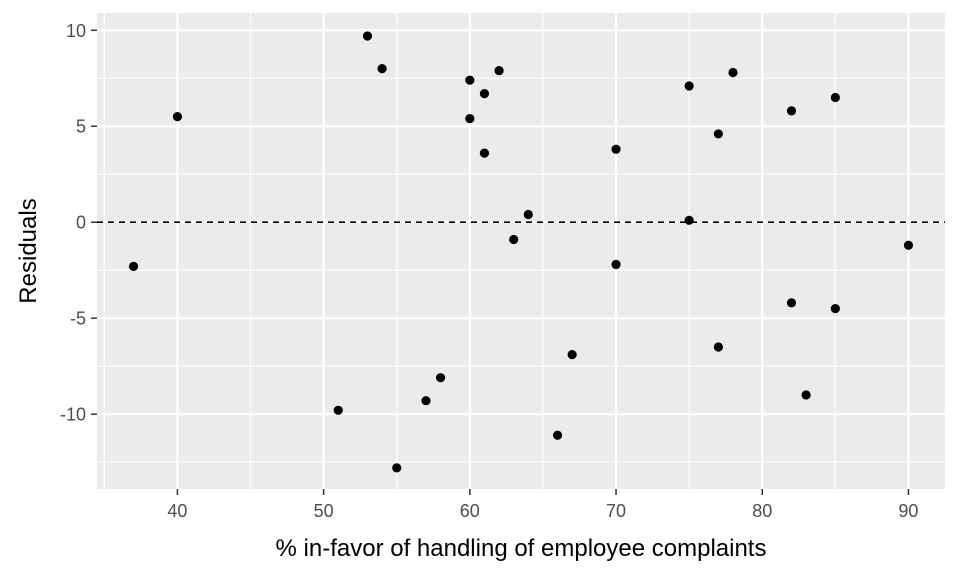 Image resolution: width=960 pixels, height=576 pixels. What do you see at coordinates (76, 31) in the screenshot?
I see `y-tick-label: 10` at bounding box center [76, 31].